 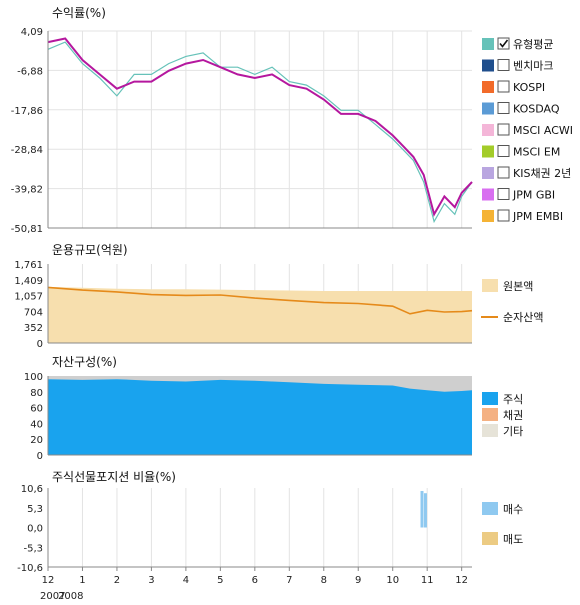 What do you see at coordinates (32, 489) in the screenshot?
I see `futures-y-tick: 10,6` at bounding box center [32, 489].